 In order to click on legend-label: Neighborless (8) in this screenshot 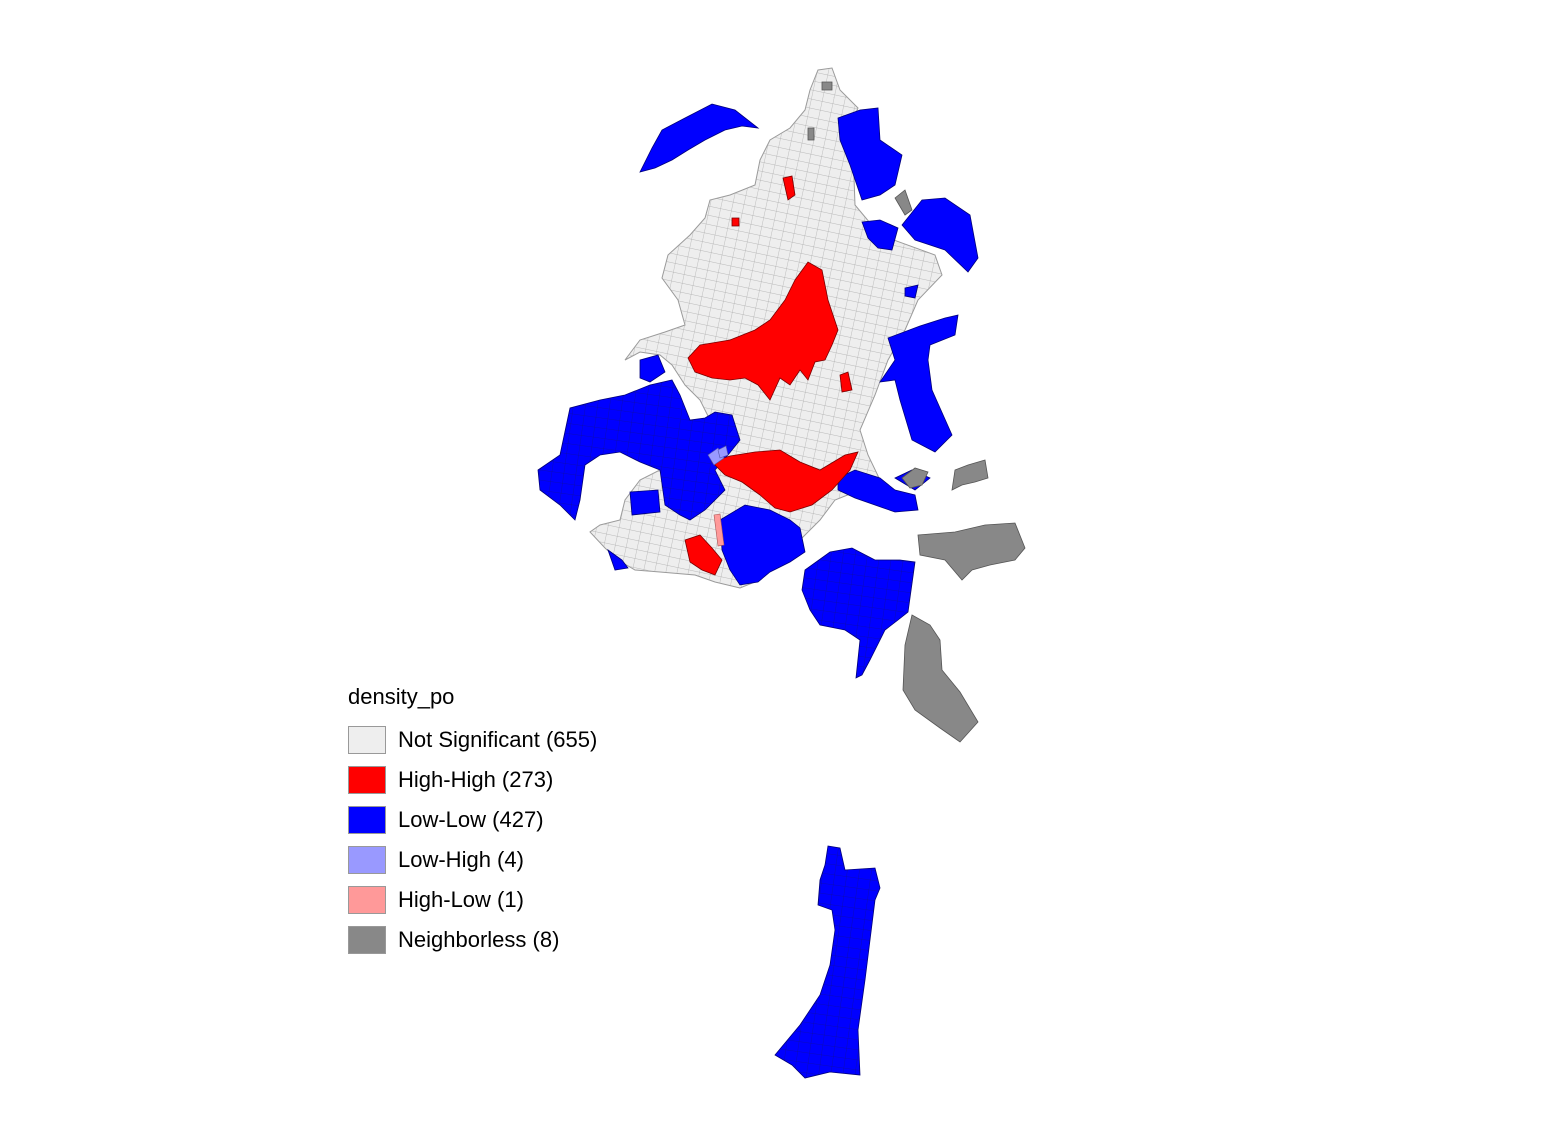, I will do `click(479, 939)`.